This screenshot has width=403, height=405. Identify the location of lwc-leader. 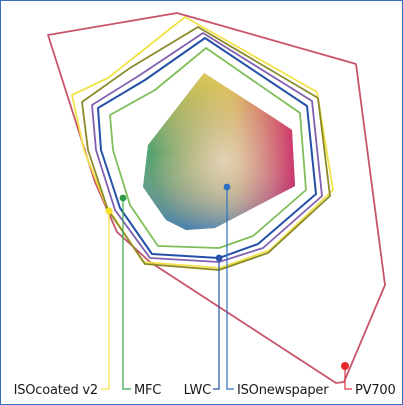
(216, 324).